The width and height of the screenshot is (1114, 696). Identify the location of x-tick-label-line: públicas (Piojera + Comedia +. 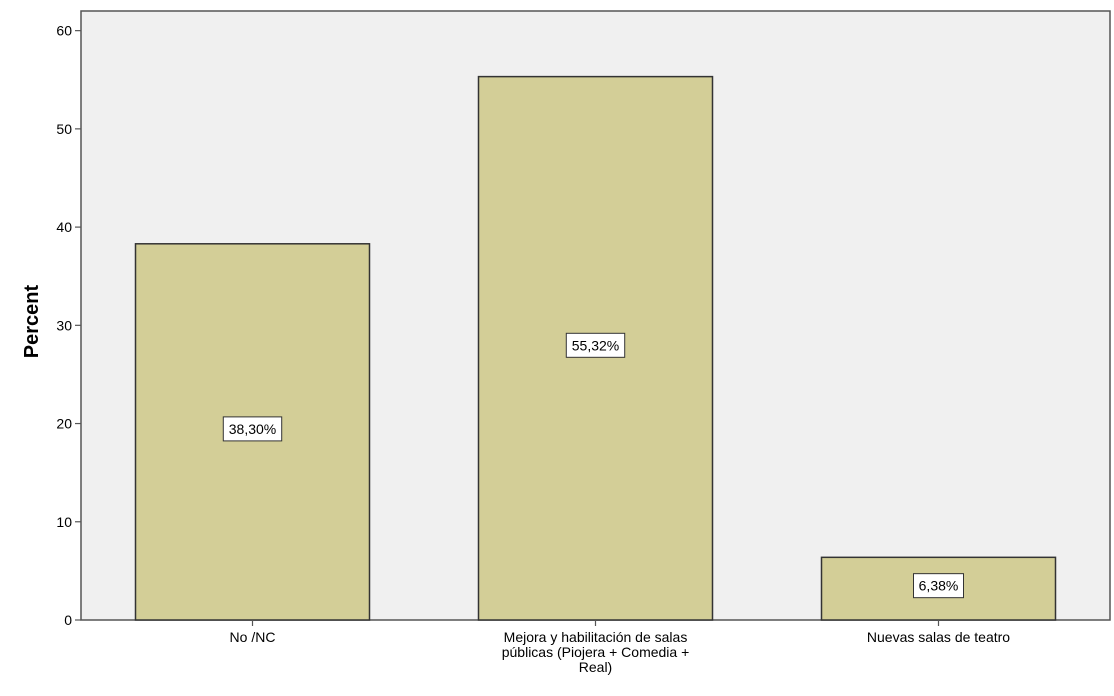
(596, 652).